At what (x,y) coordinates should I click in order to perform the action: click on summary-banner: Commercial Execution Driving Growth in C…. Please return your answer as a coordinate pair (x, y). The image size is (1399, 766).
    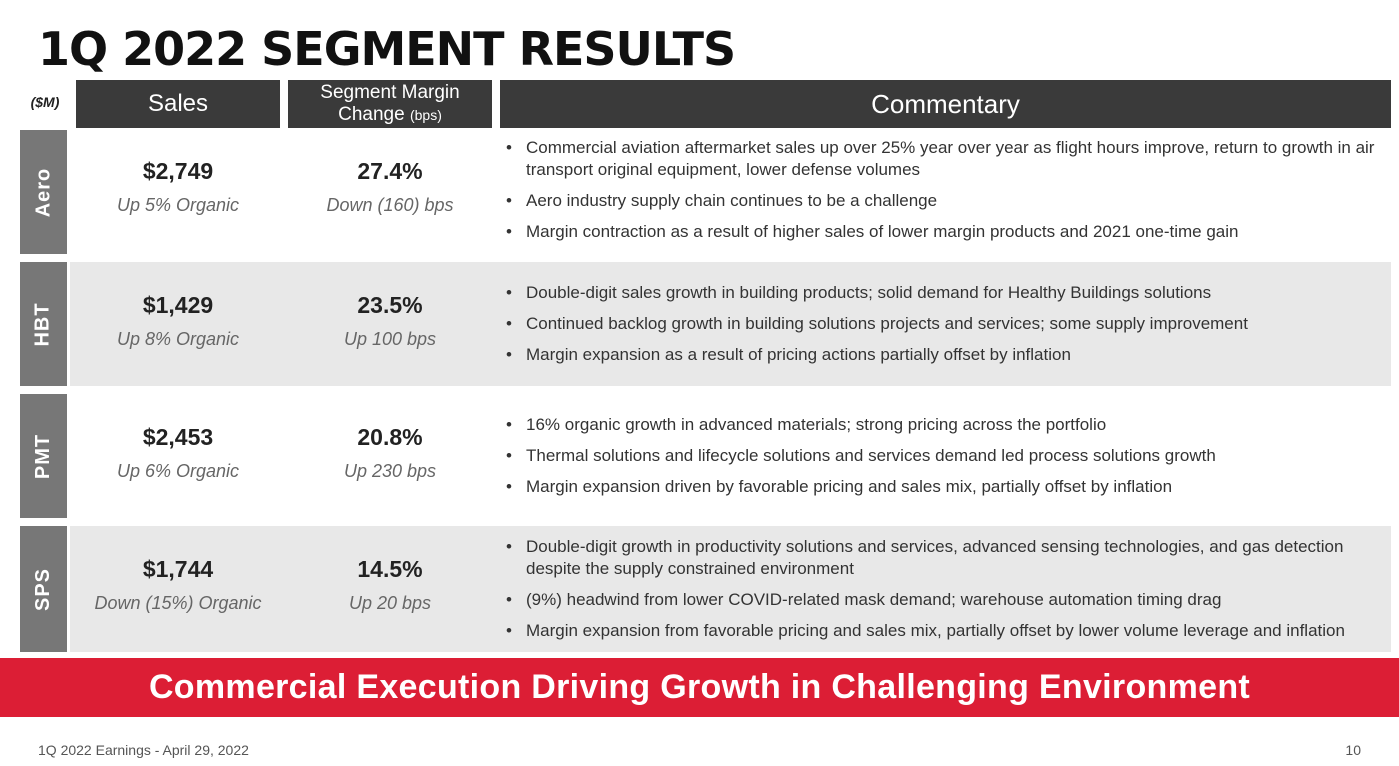
    Looking at the image, I should click on (699, 687).